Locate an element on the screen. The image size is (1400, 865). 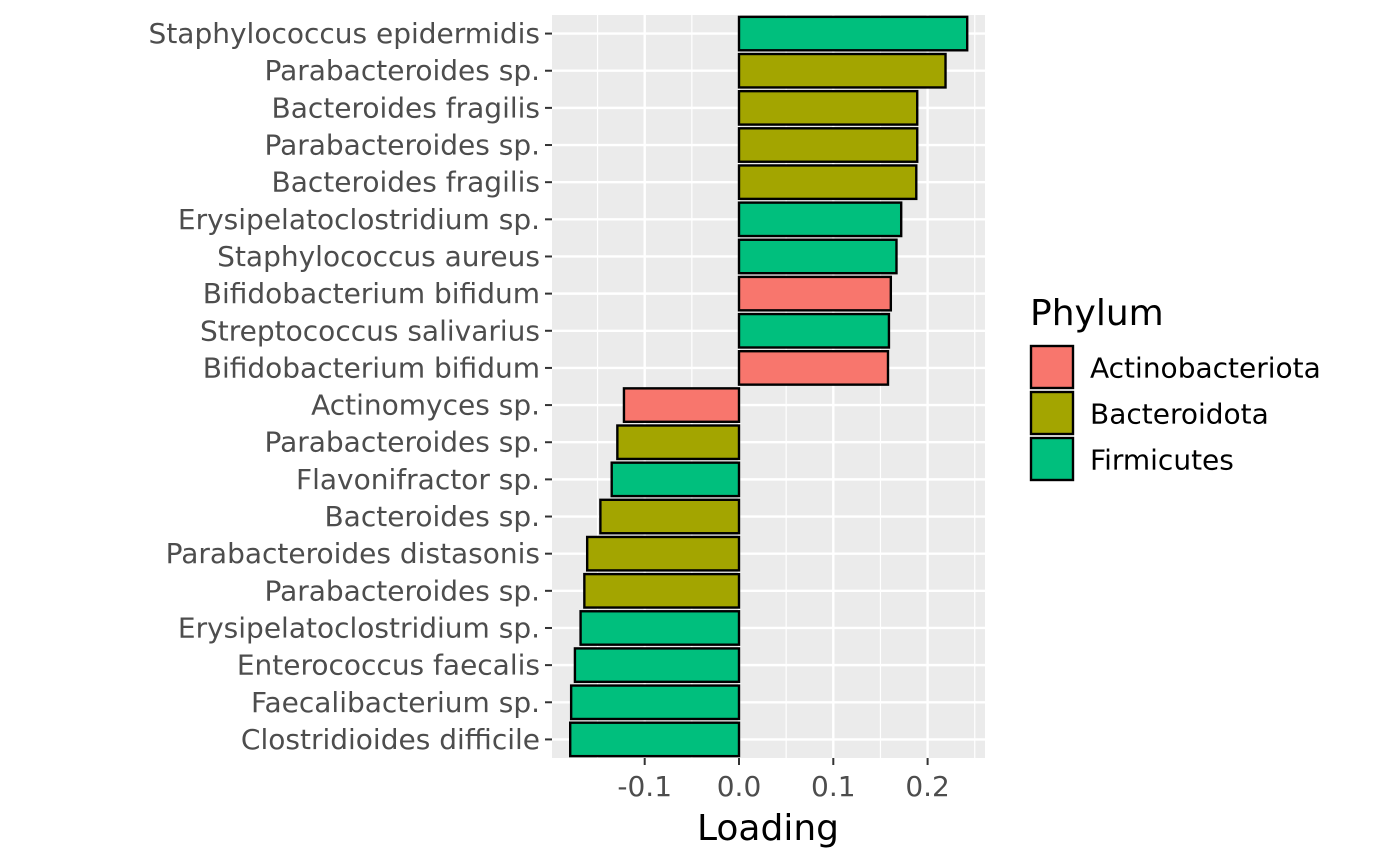
y-tick-label: Bacteroides sp. is located at coordinates (432, 516).